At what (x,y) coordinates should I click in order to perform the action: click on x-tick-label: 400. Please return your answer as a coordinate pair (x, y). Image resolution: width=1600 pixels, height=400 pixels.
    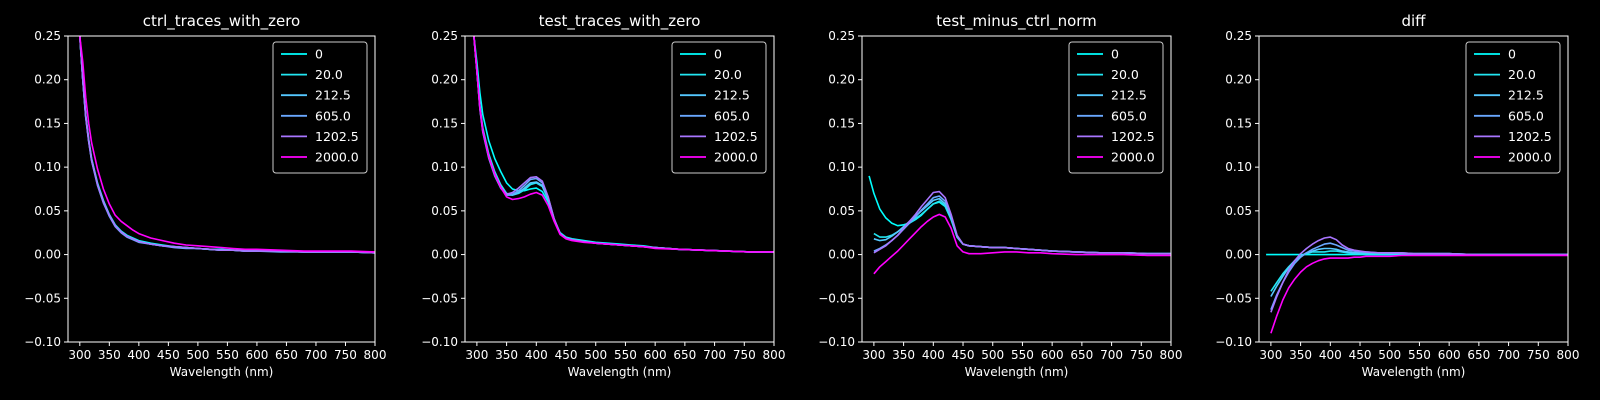
    Looking at the image, I should click on (536, 355).